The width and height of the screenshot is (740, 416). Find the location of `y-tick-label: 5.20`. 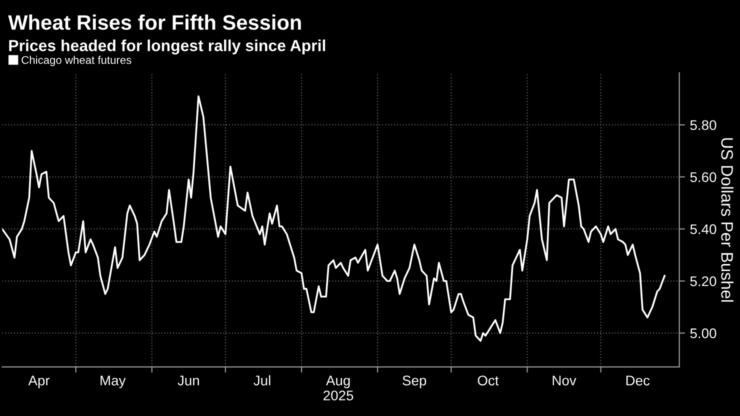

y-tick-label: 5.20 is located at coordinates (703, 281).